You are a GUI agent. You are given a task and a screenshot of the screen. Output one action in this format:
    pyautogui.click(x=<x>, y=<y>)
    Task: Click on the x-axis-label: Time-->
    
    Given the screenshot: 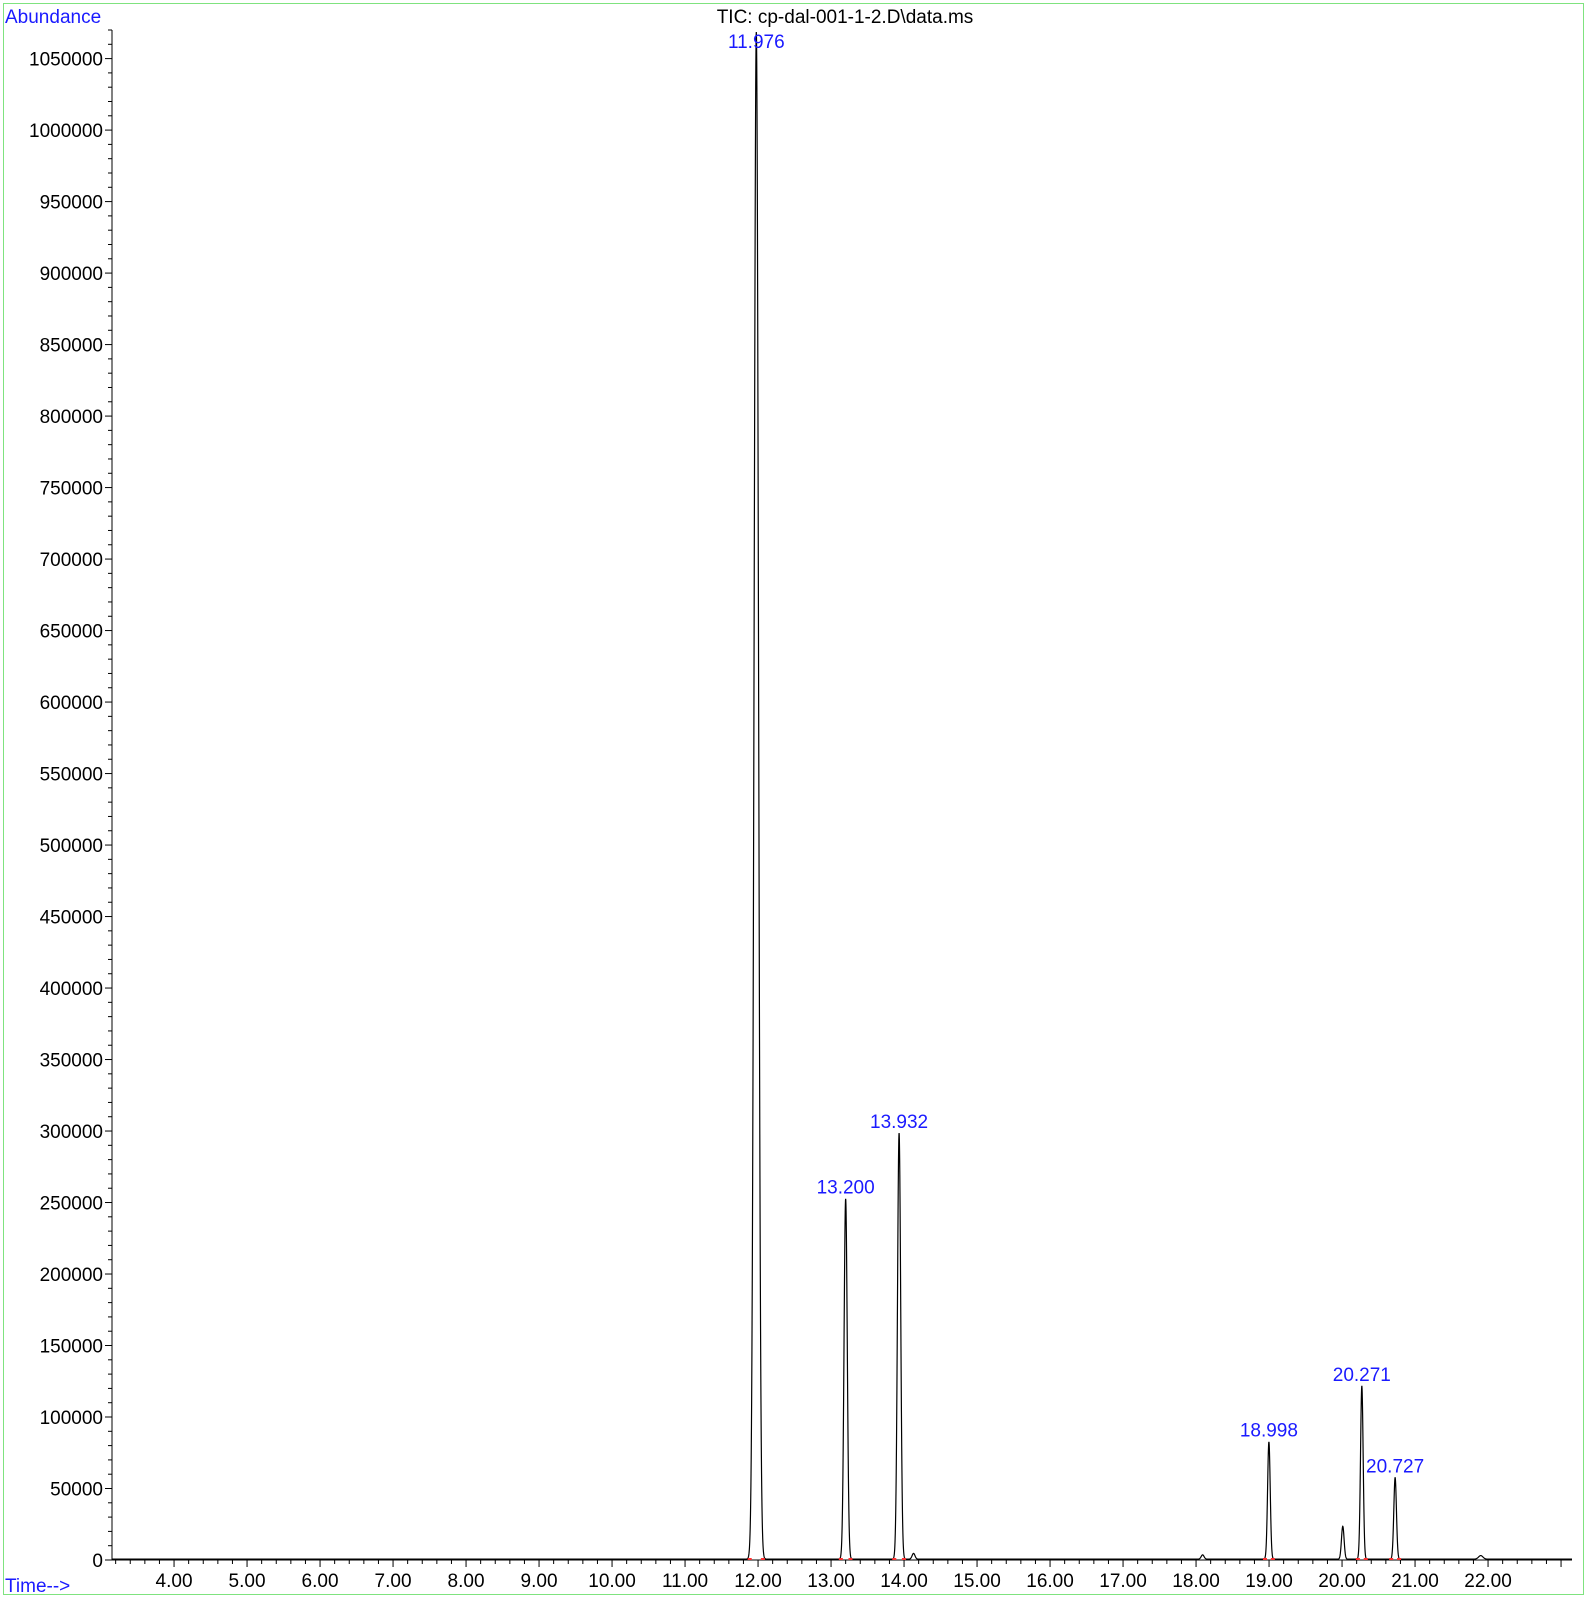 What is the action you would take?
    pyautogui.click(x=37, y=1586)
    